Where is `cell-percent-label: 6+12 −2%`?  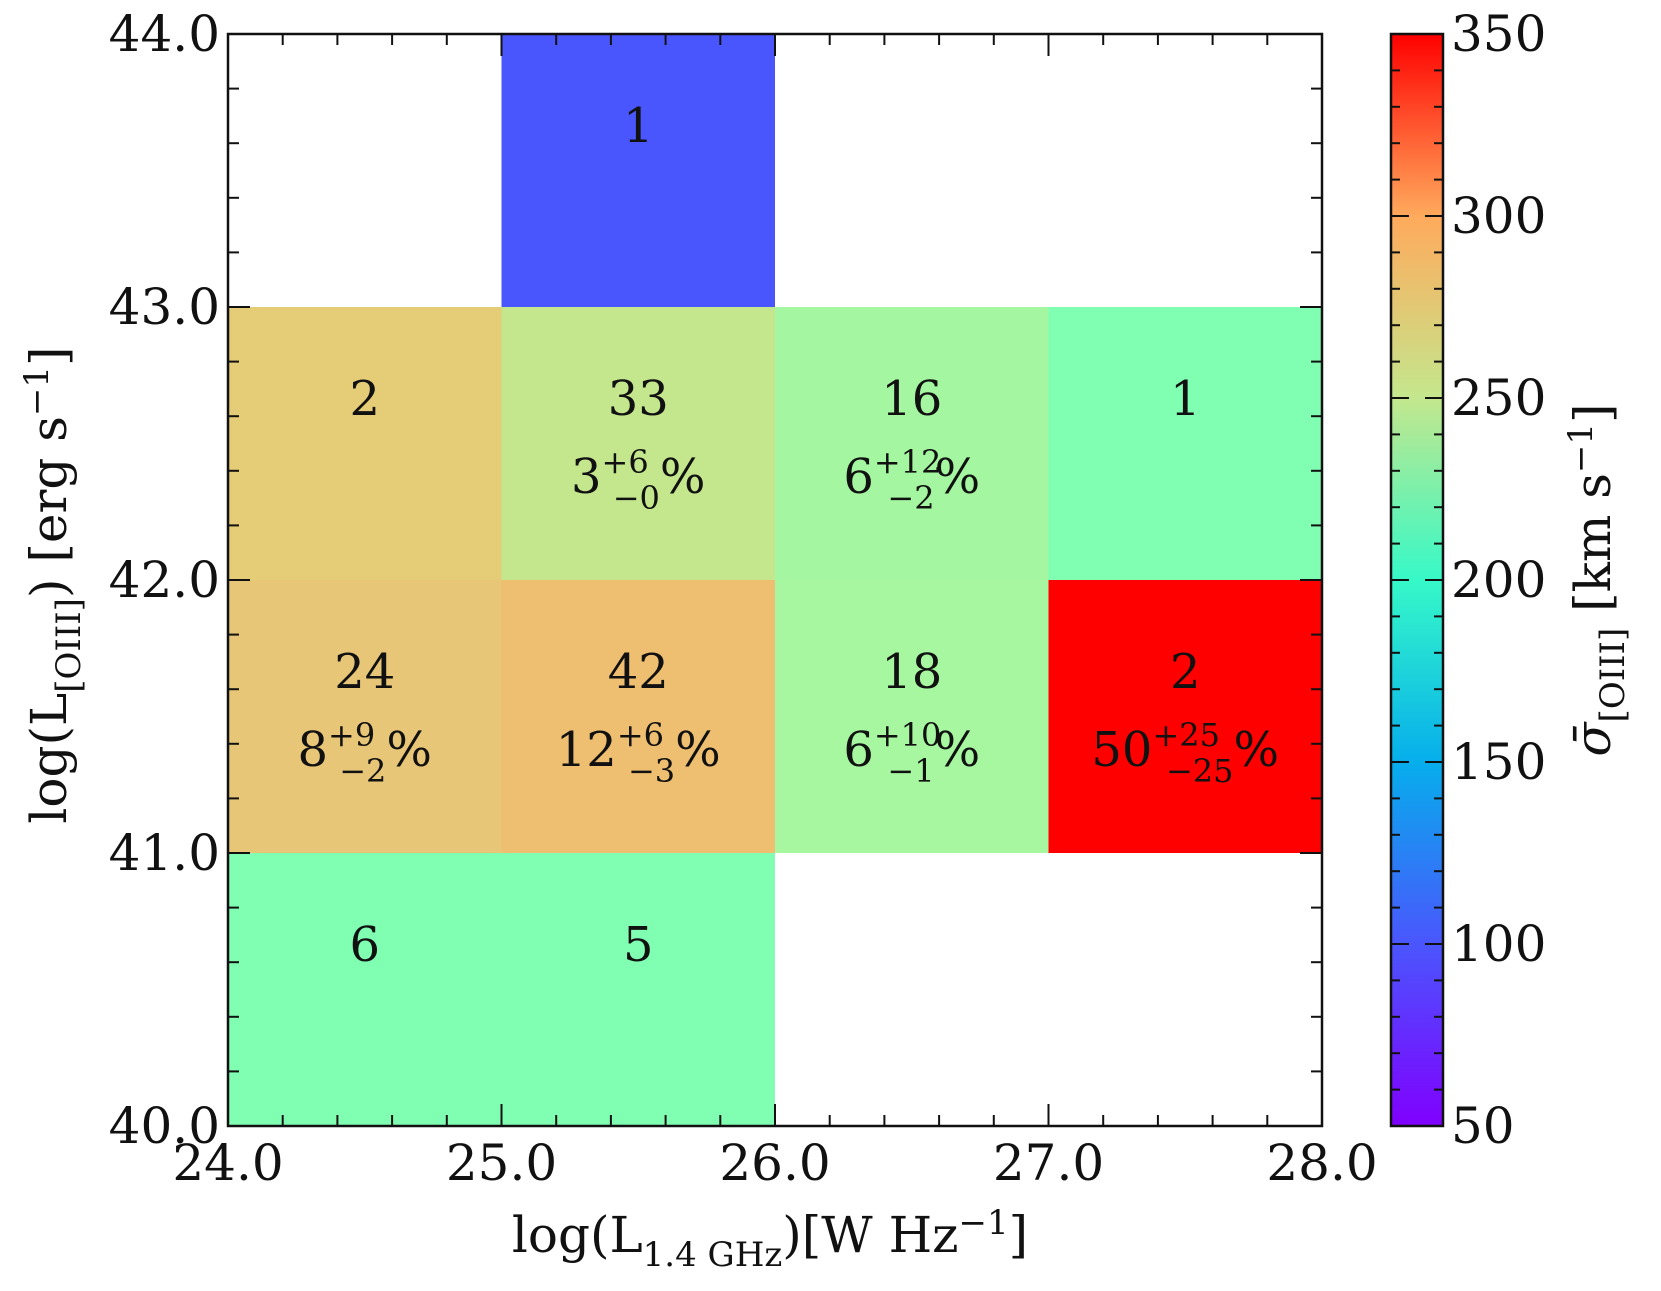 cell-percent-label: 6+12 −2% is located at coordinates (911, 480).